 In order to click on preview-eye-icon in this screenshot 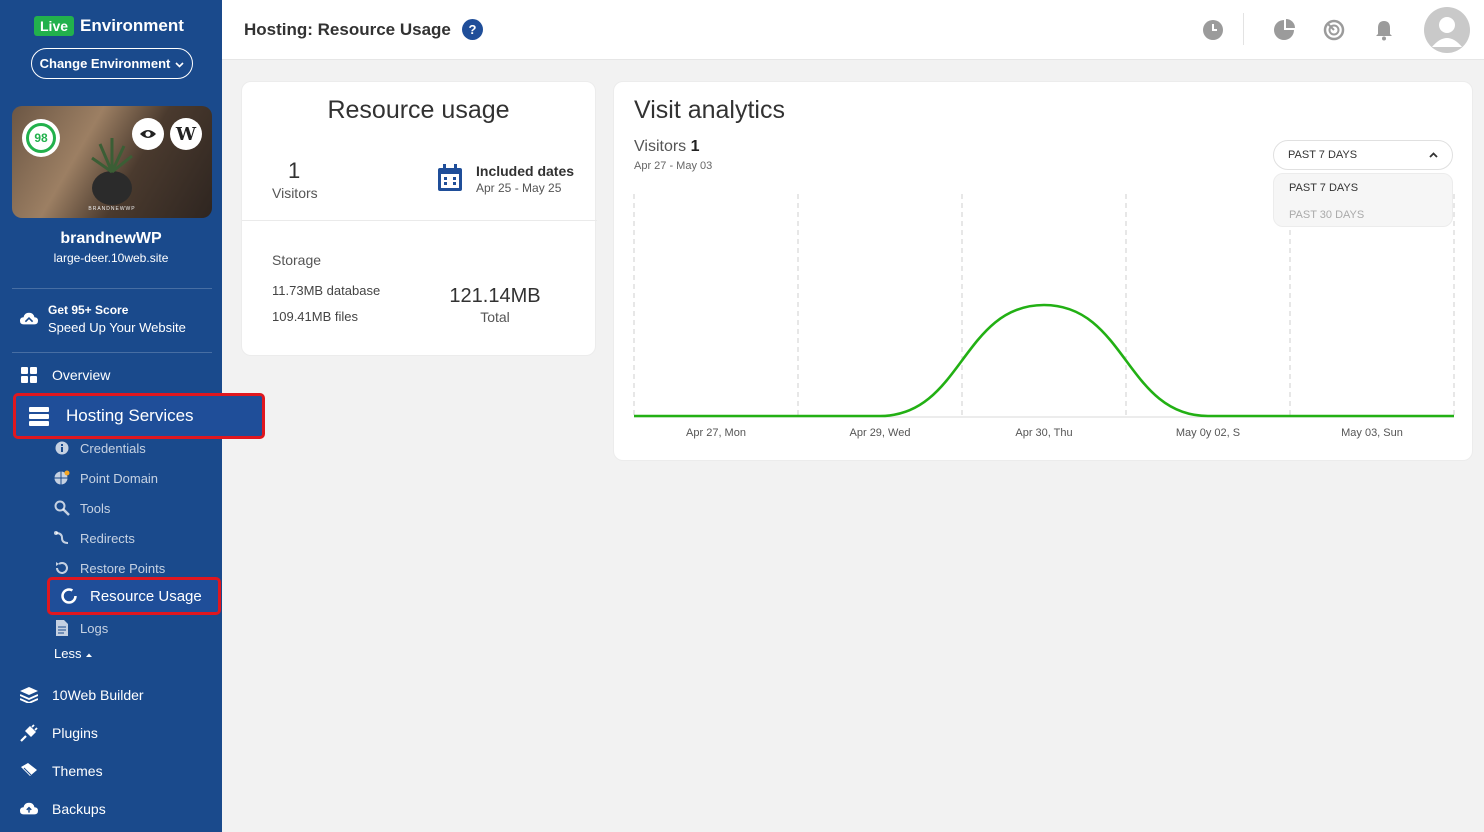, I will do `click(148, 134)`.